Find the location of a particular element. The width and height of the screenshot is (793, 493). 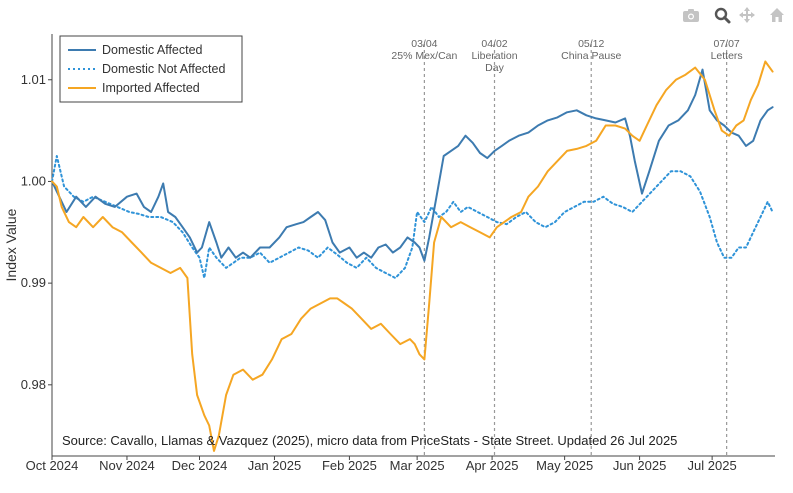

legend-label: Imported Affected is located at coordinates (151, 88).